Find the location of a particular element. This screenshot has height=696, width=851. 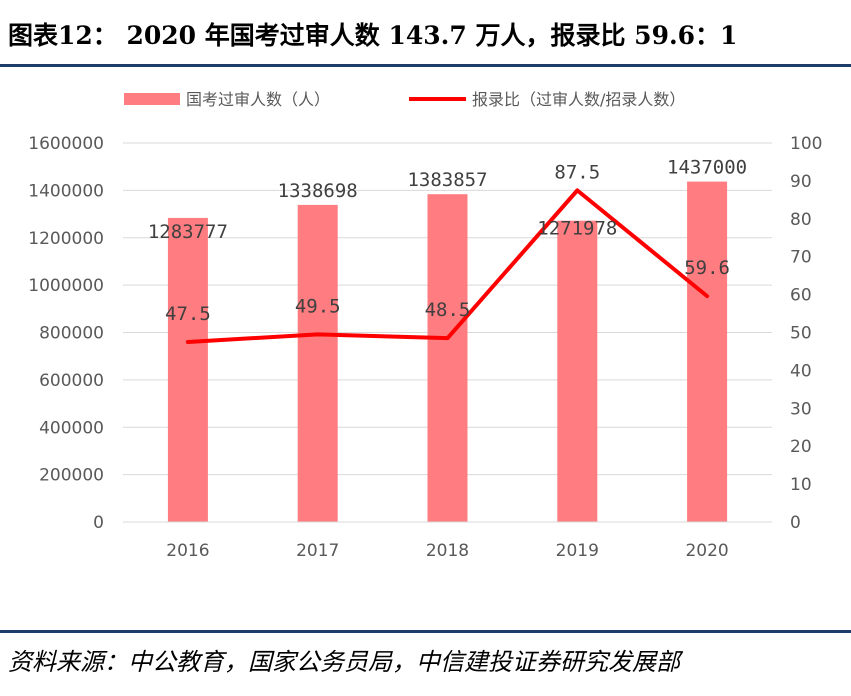

right-tick-label: 40 is located at coordinates (801, 371).